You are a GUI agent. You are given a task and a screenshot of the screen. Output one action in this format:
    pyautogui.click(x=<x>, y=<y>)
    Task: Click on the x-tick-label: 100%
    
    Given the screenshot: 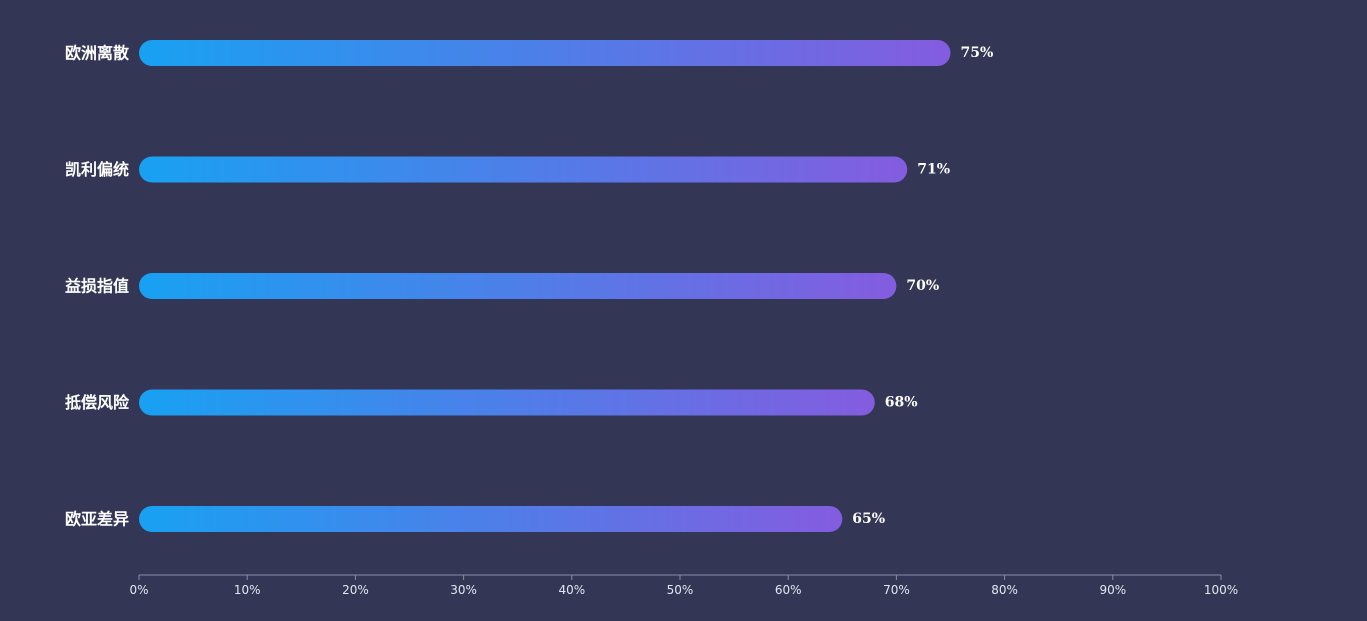 What is the action you would take?
    pyautogui.click(x=1221, y=590)
    